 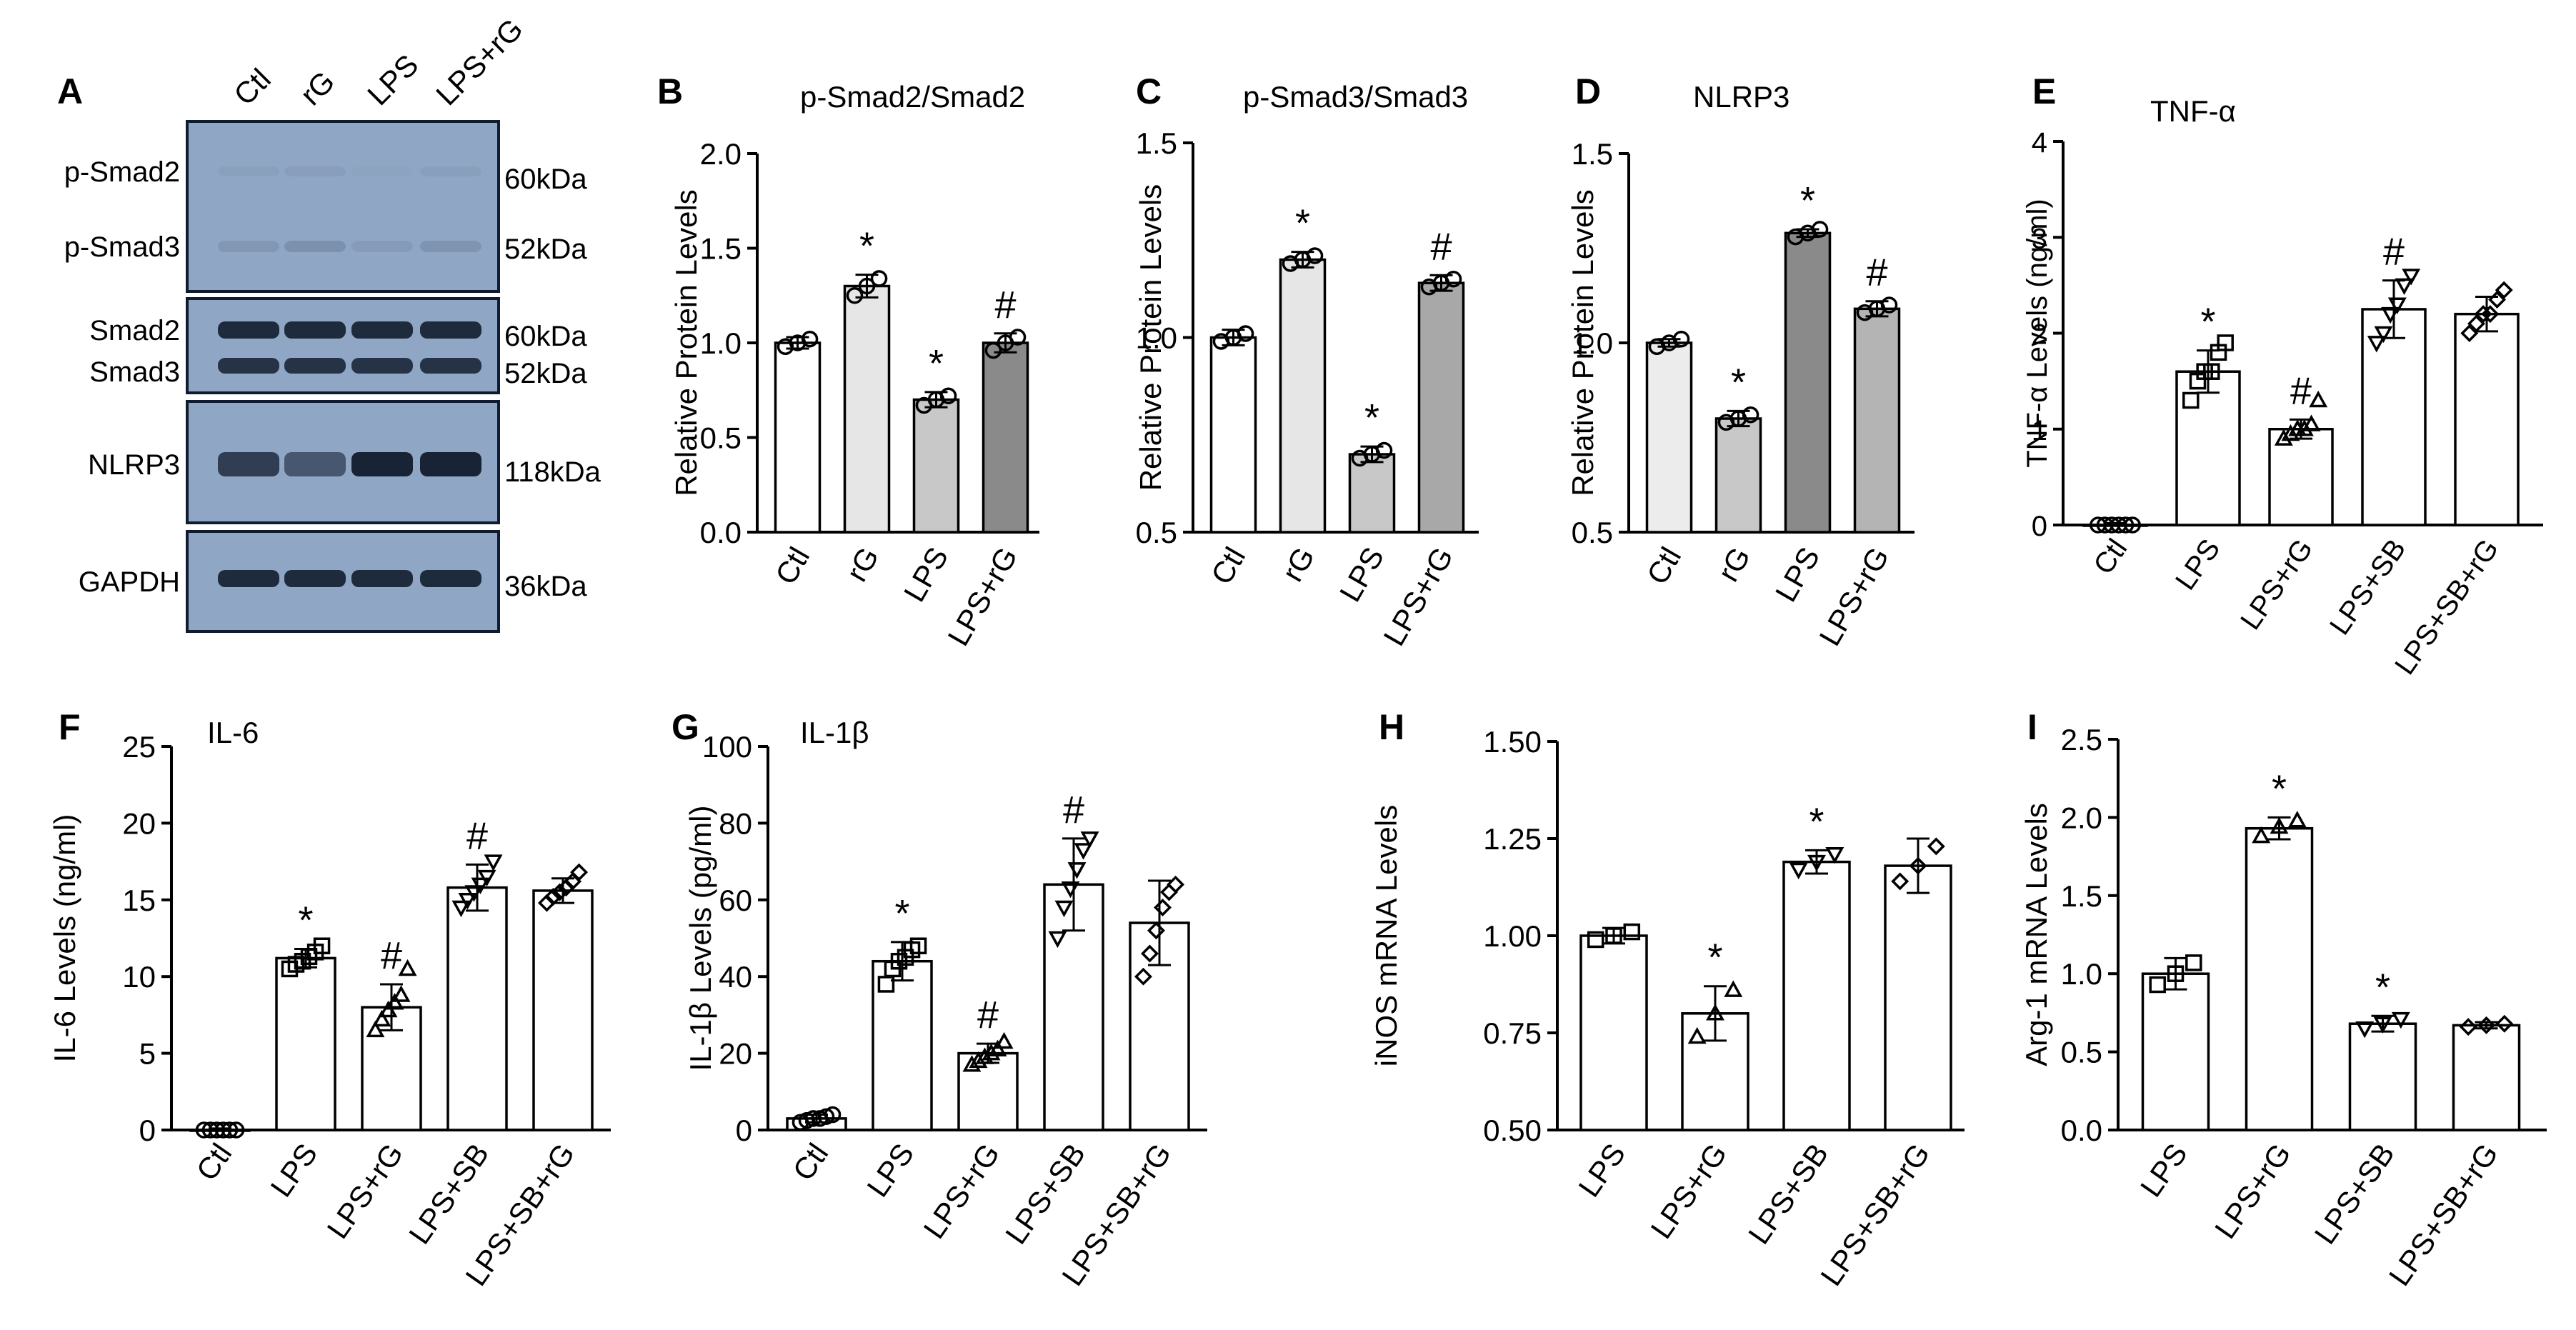 I want to click on blot-kda-label: 60kDa, so click(x=545, y=336).